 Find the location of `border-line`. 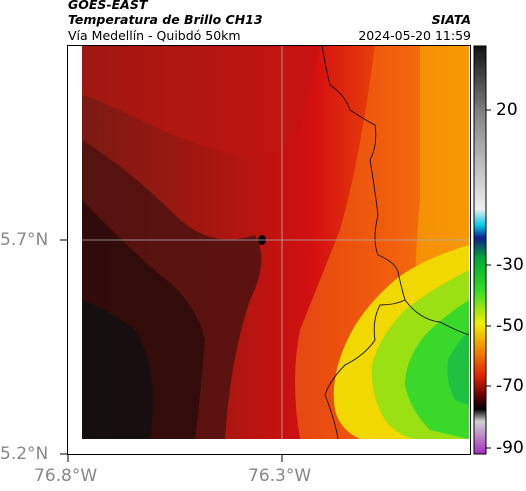

border-line is located at coordinates (363, 242).